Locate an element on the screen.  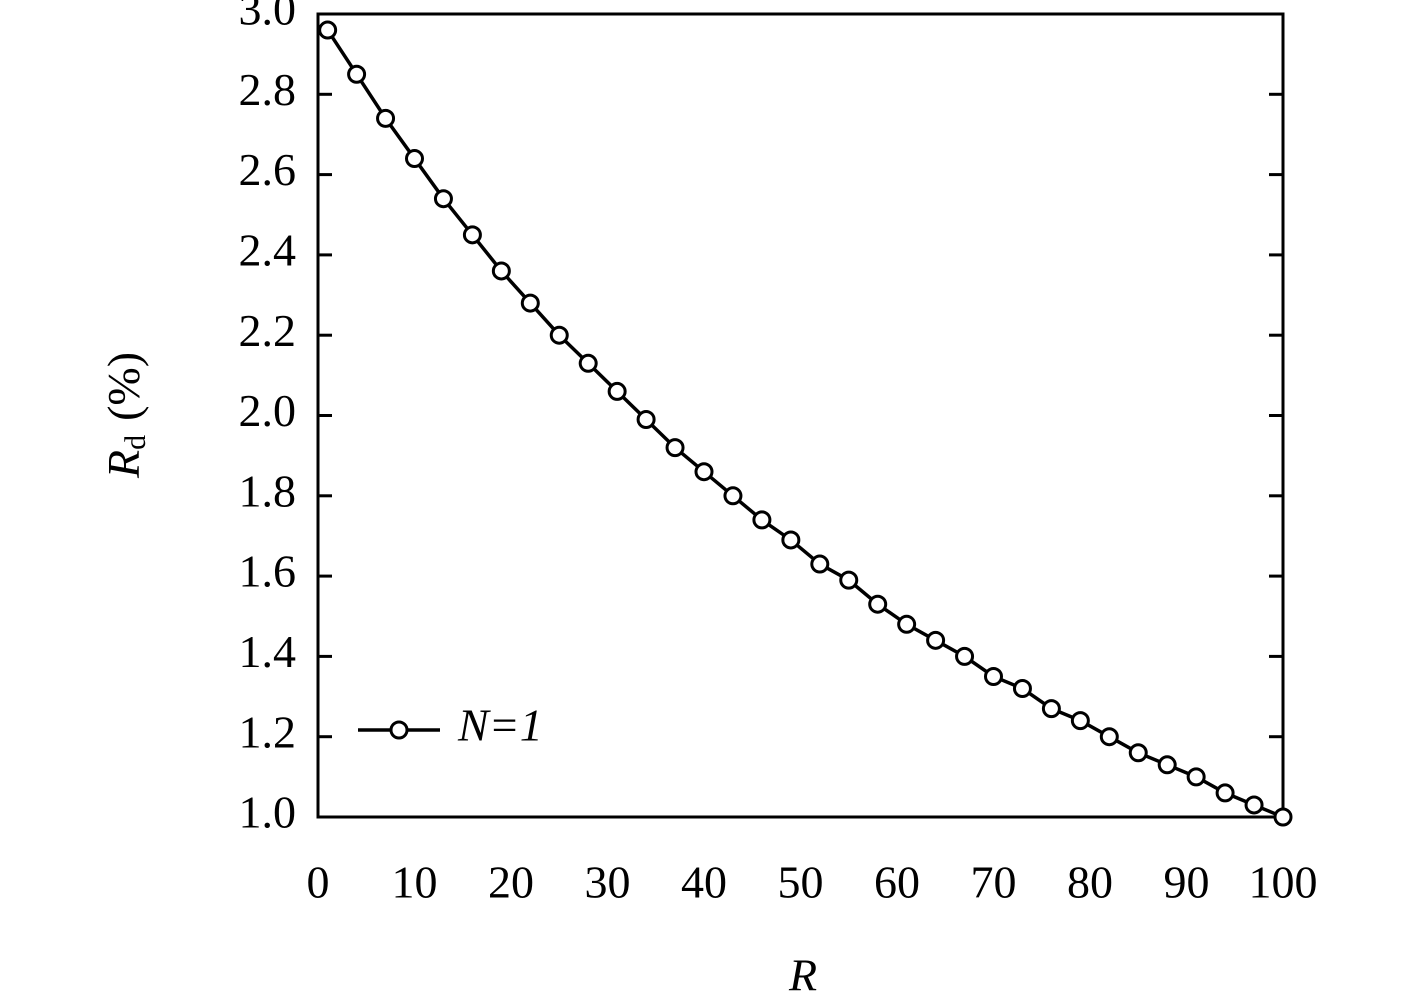
x-tick-label: 100 is located at coordinates (1283, 882).